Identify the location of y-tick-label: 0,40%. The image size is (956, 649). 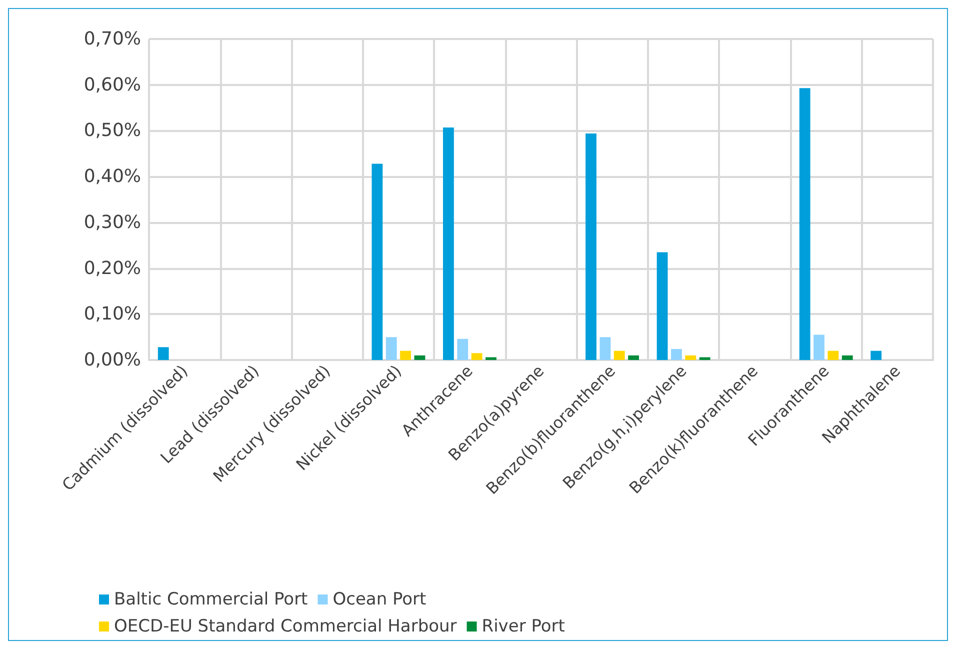
(112, 177).